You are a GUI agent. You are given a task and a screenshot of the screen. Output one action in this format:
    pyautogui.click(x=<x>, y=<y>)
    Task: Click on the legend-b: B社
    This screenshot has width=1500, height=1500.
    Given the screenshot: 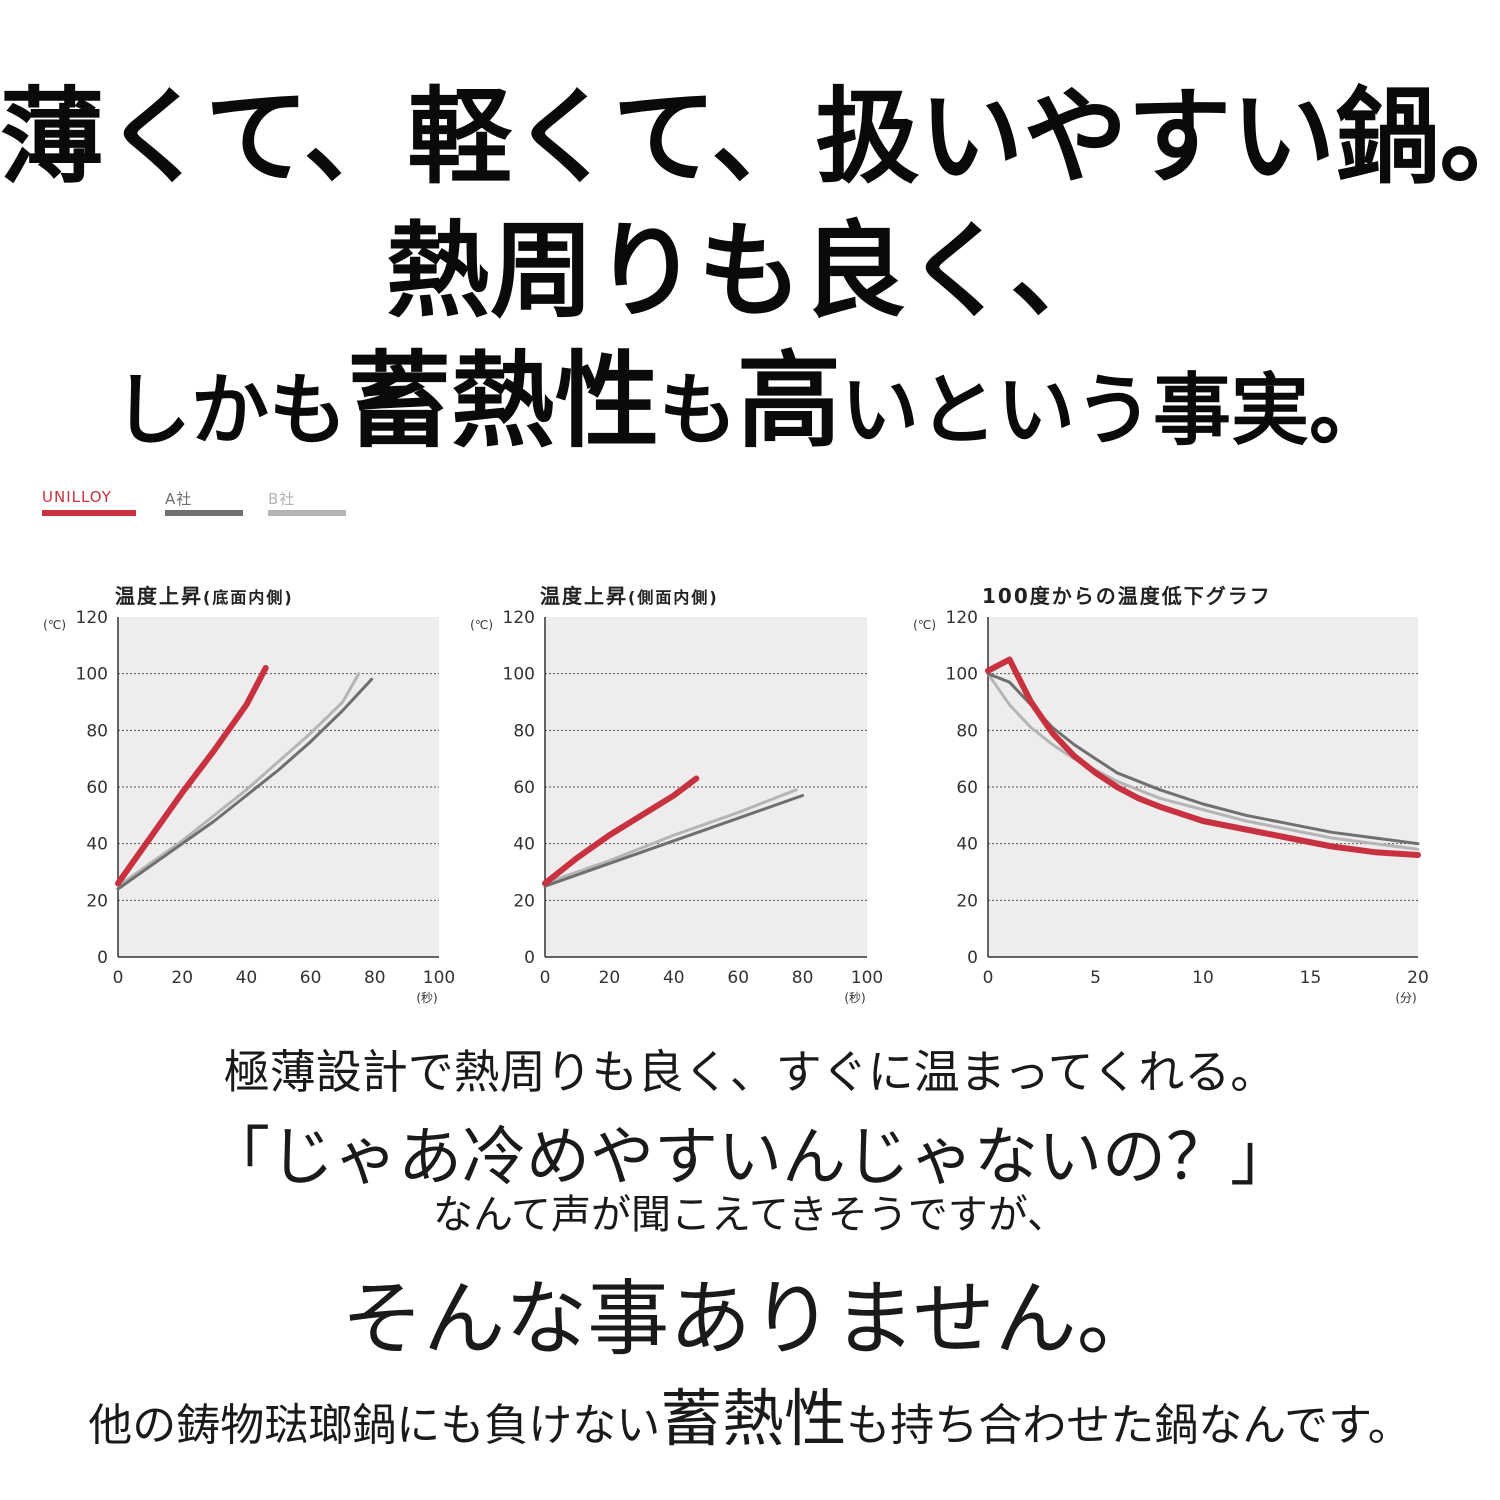 What is the action you would take?
    pyautogui.click(x=307, y=502)
    